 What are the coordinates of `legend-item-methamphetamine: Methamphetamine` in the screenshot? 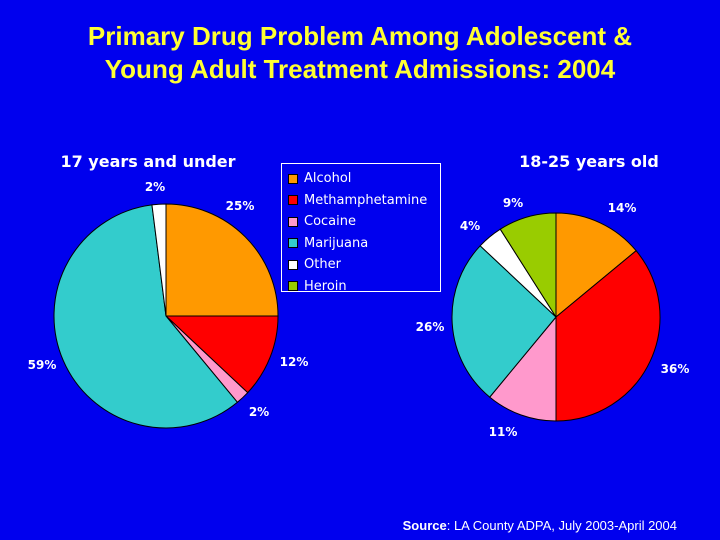 It's located at (364, 201).